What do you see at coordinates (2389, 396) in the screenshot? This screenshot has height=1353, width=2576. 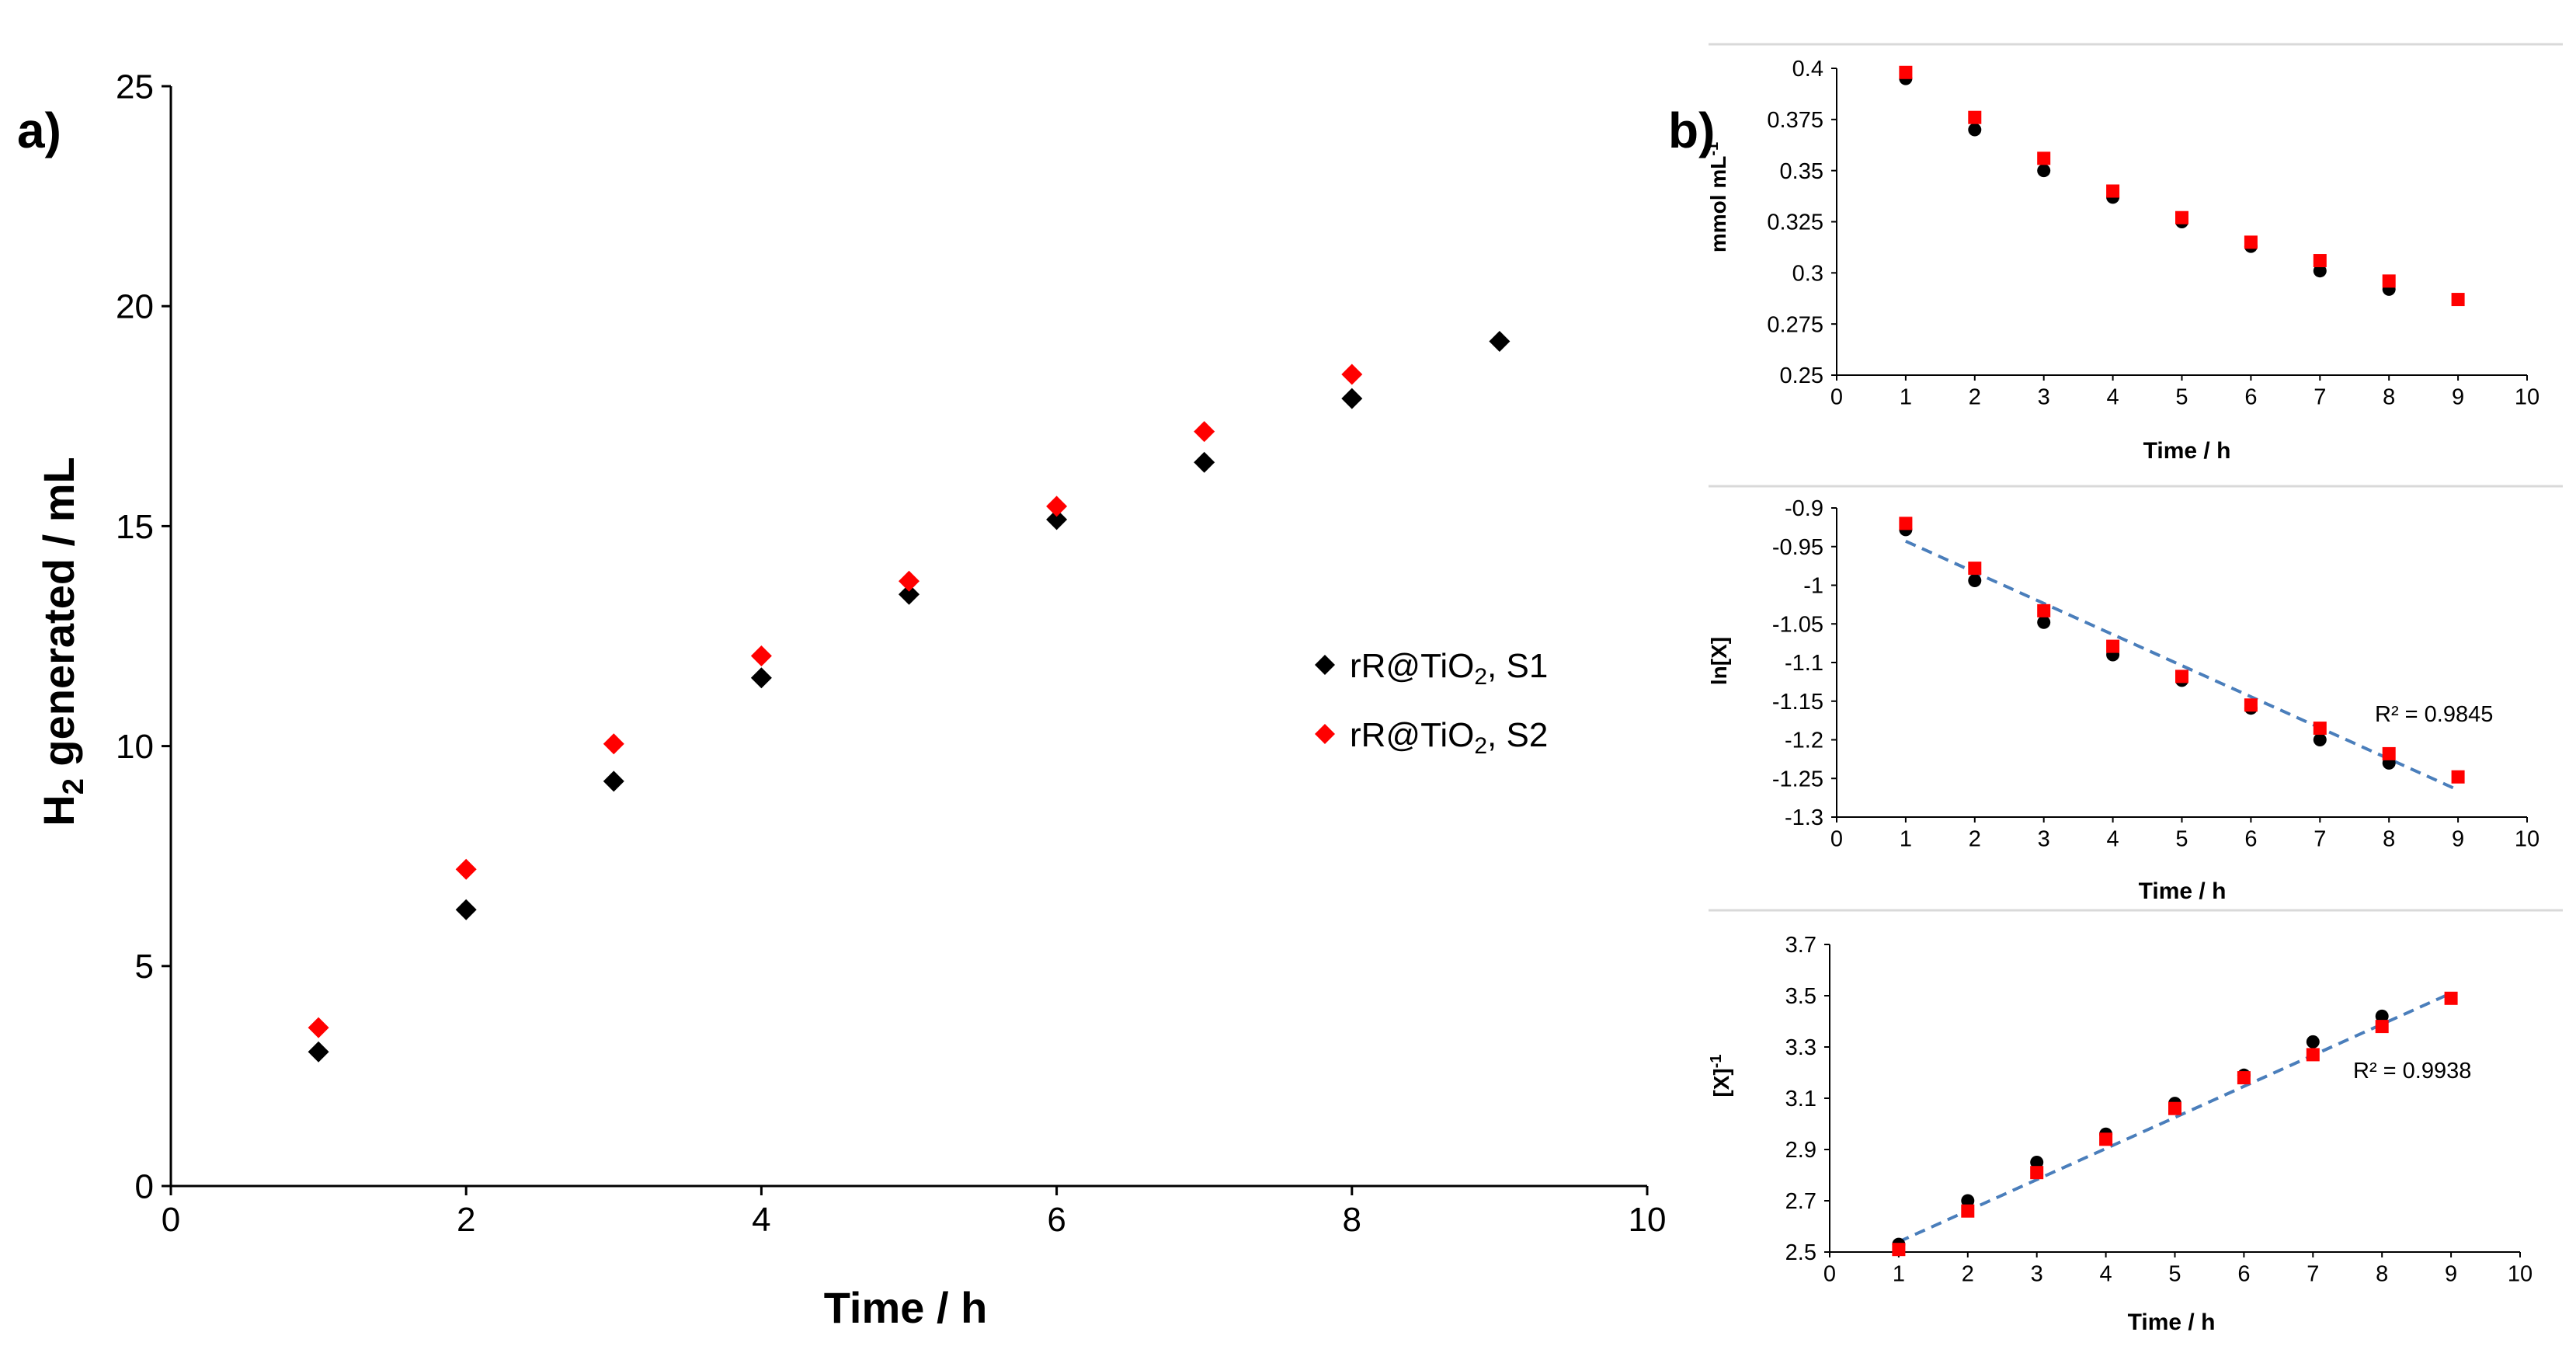 I see `chart-b1-x-tick-label: 8` at bounding box center [2389, 396].